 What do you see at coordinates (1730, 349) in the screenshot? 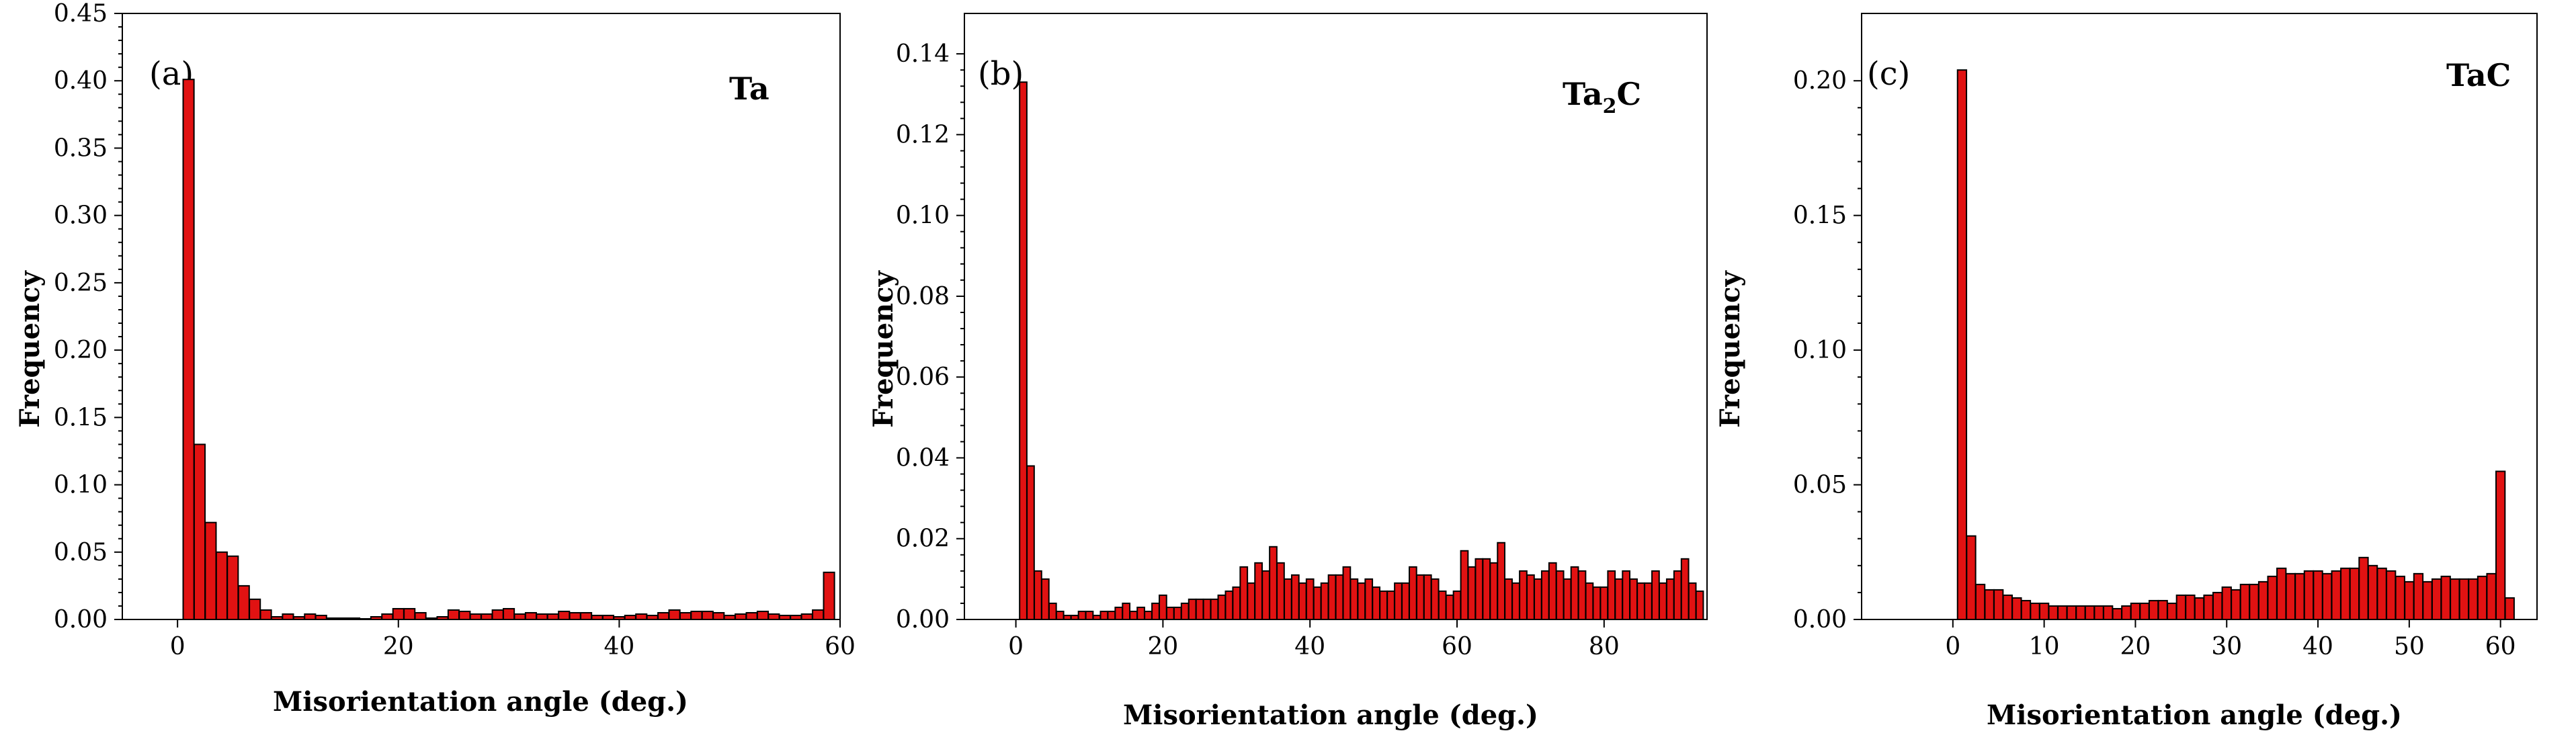
I see `y-axis-title-c: Frequency` at bounding box center [1730, 349].